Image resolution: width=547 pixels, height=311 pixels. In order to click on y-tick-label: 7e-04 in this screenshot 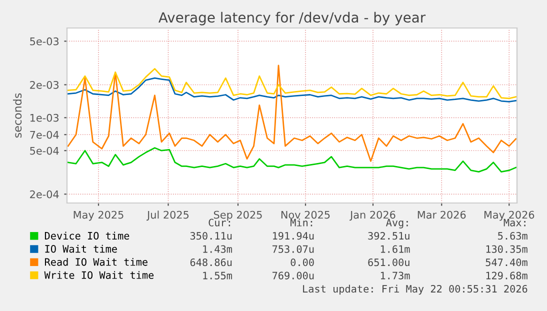, I will do `click(44, 134)`.